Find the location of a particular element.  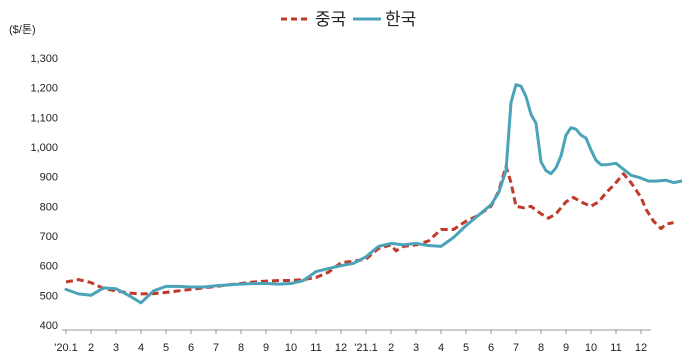

y-tick-label: 900 is located at coordinates (49, 178).